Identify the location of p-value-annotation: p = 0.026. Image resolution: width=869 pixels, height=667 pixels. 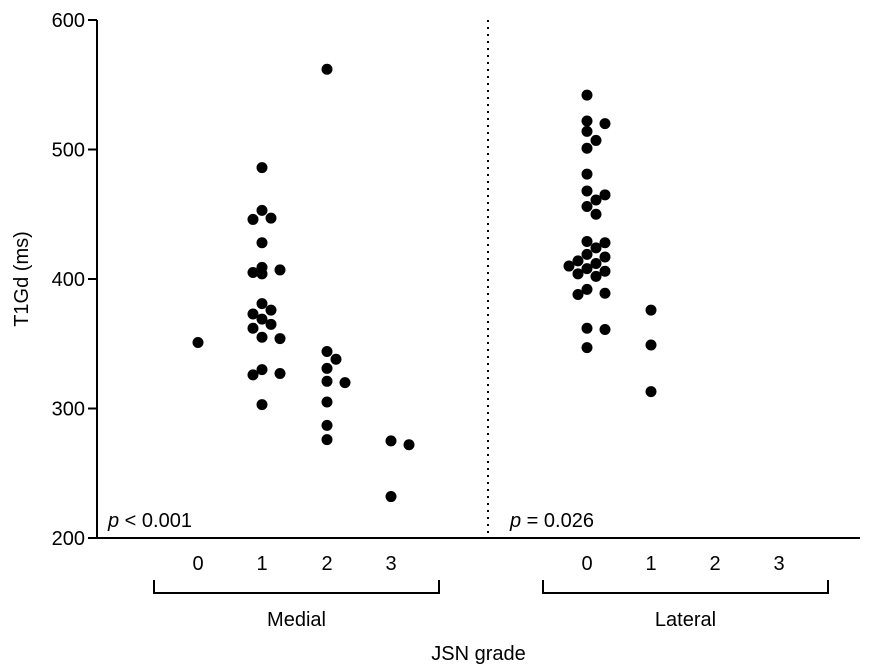
(551, 521).